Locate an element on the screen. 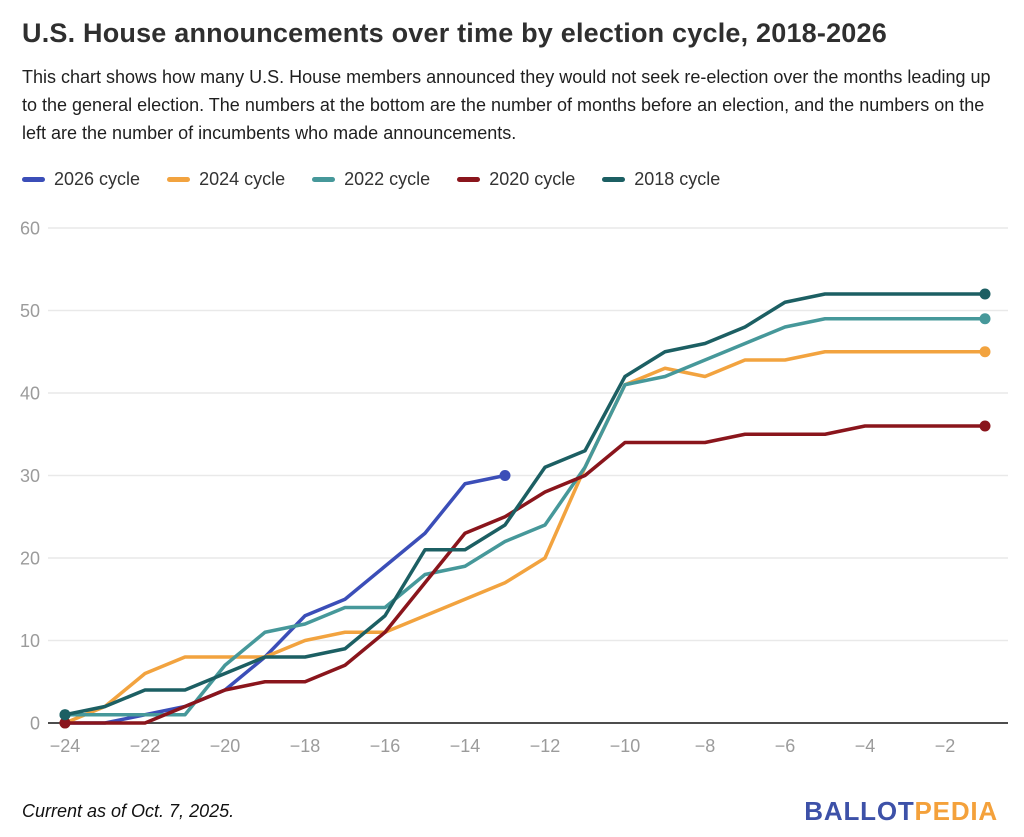 Image resolution: width=1024 pixels, height=837 pixels. x-tick-label--14: −14 is located at coordinates (465, 746).